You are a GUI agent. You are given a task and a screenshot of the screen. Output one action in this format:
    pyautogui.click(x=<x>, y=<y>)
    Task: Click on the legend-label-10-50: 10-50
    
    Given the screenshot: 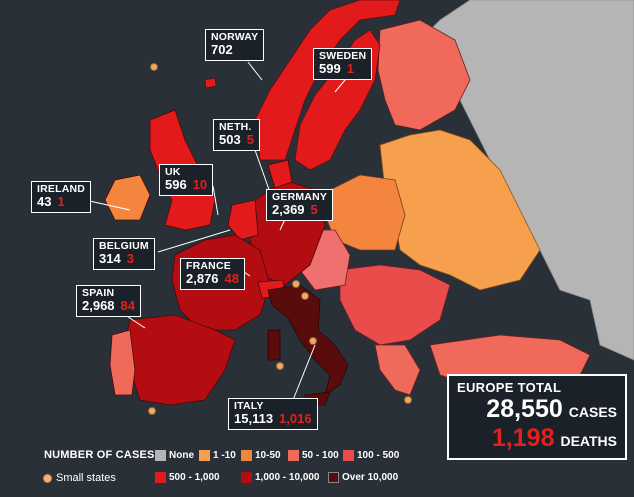 What is the action you would take?
    pyautogui.click(x=268, y=455)
    